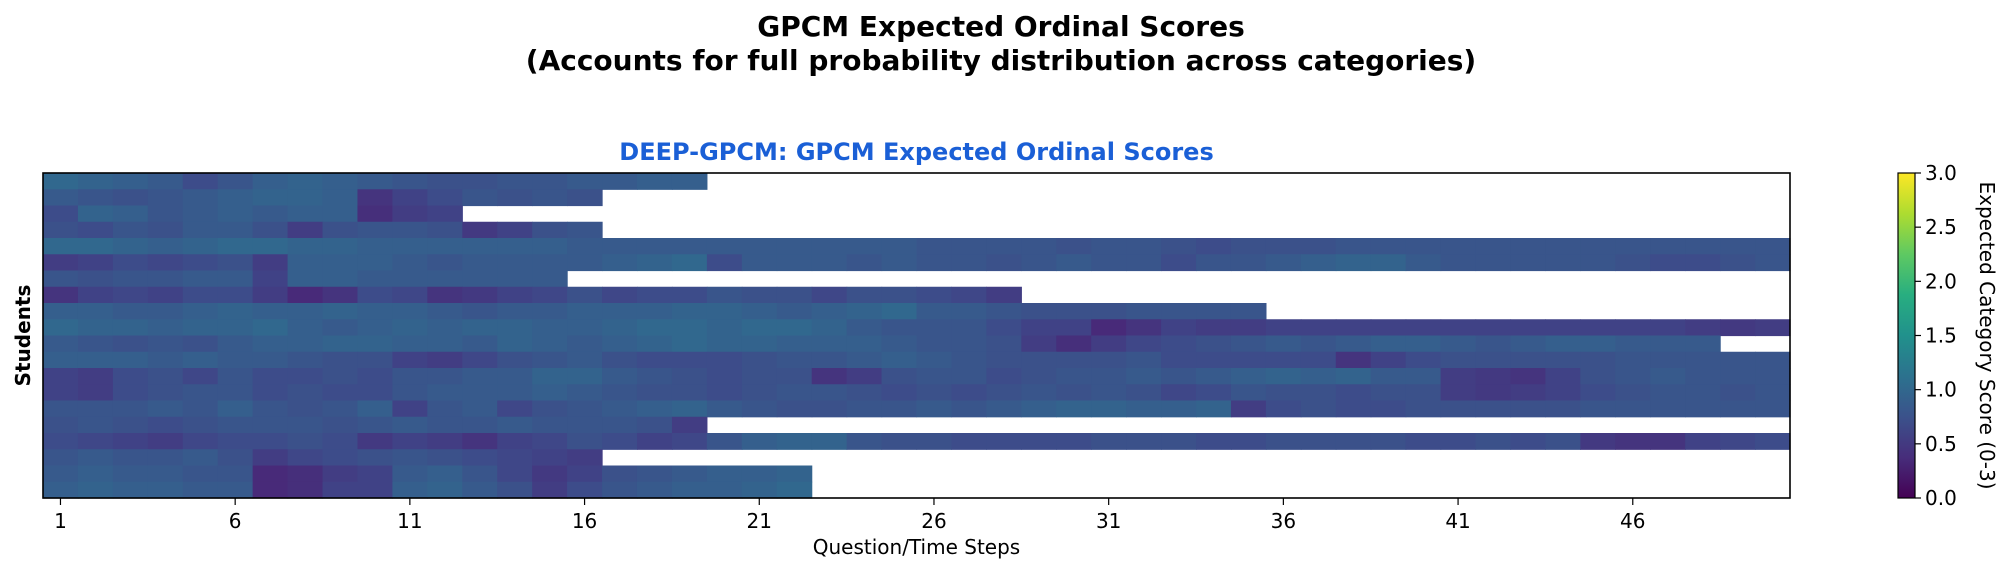 The image size is (2002, 575). What do you see at coordinates (584, 521) in the screenshot?
I see `x-tick-label: 16` at bounding box center [584, 521].